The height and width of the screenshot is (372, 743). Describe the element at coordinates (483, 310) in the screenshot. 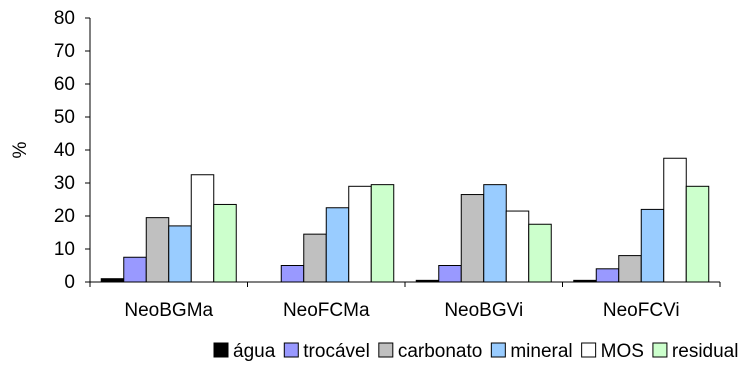

I see `x-category-label: NeoBGVi` at that location.